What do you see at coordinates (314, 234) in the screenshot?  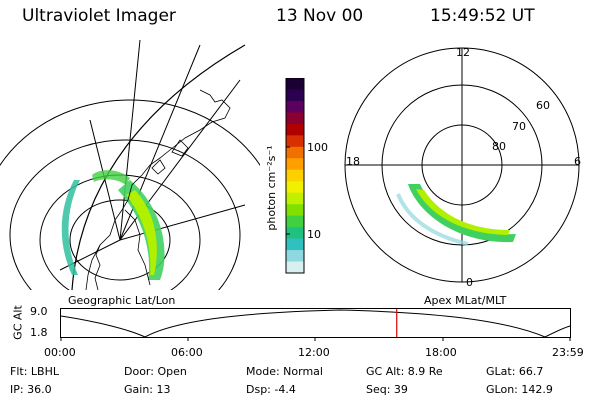 I see `colorbar-tick-10: 10` at bounding box center [314, 234].